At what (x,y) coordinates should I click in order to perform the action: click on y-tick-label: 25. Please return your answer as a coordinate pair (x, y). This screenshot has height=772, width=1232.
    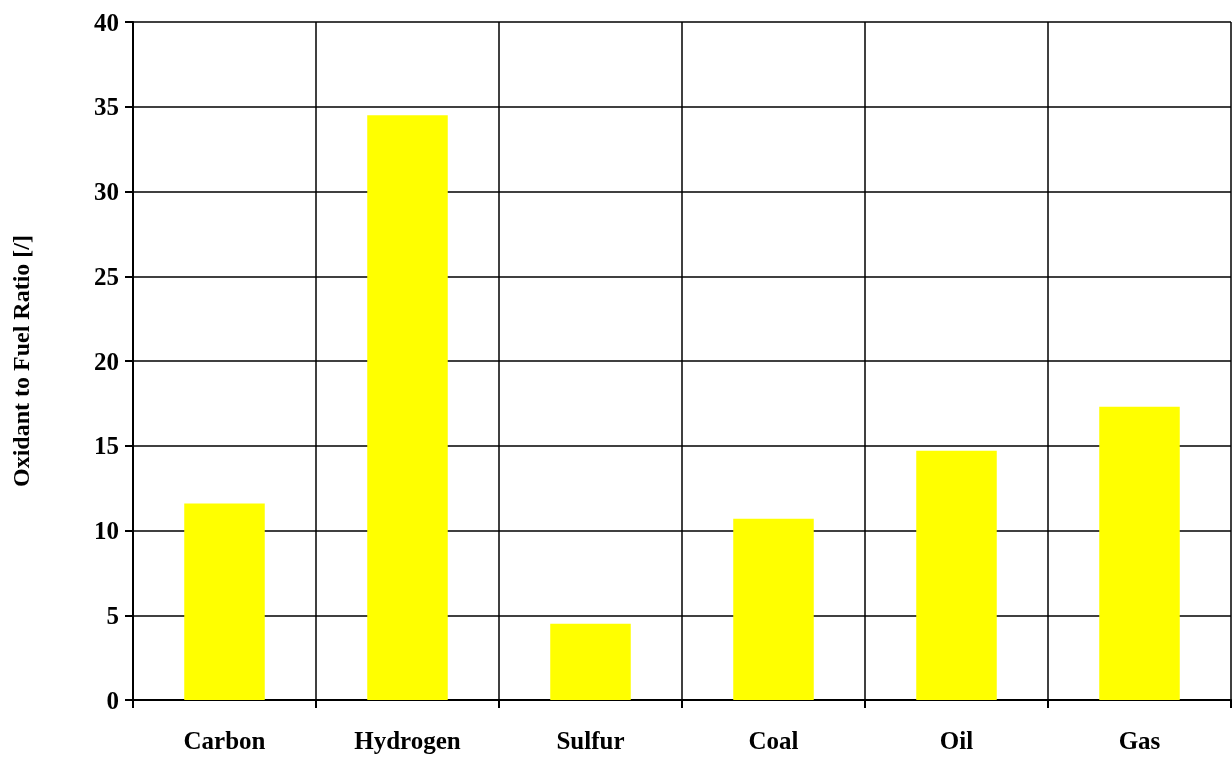
    Looking at the image, I should click on (106, 276).